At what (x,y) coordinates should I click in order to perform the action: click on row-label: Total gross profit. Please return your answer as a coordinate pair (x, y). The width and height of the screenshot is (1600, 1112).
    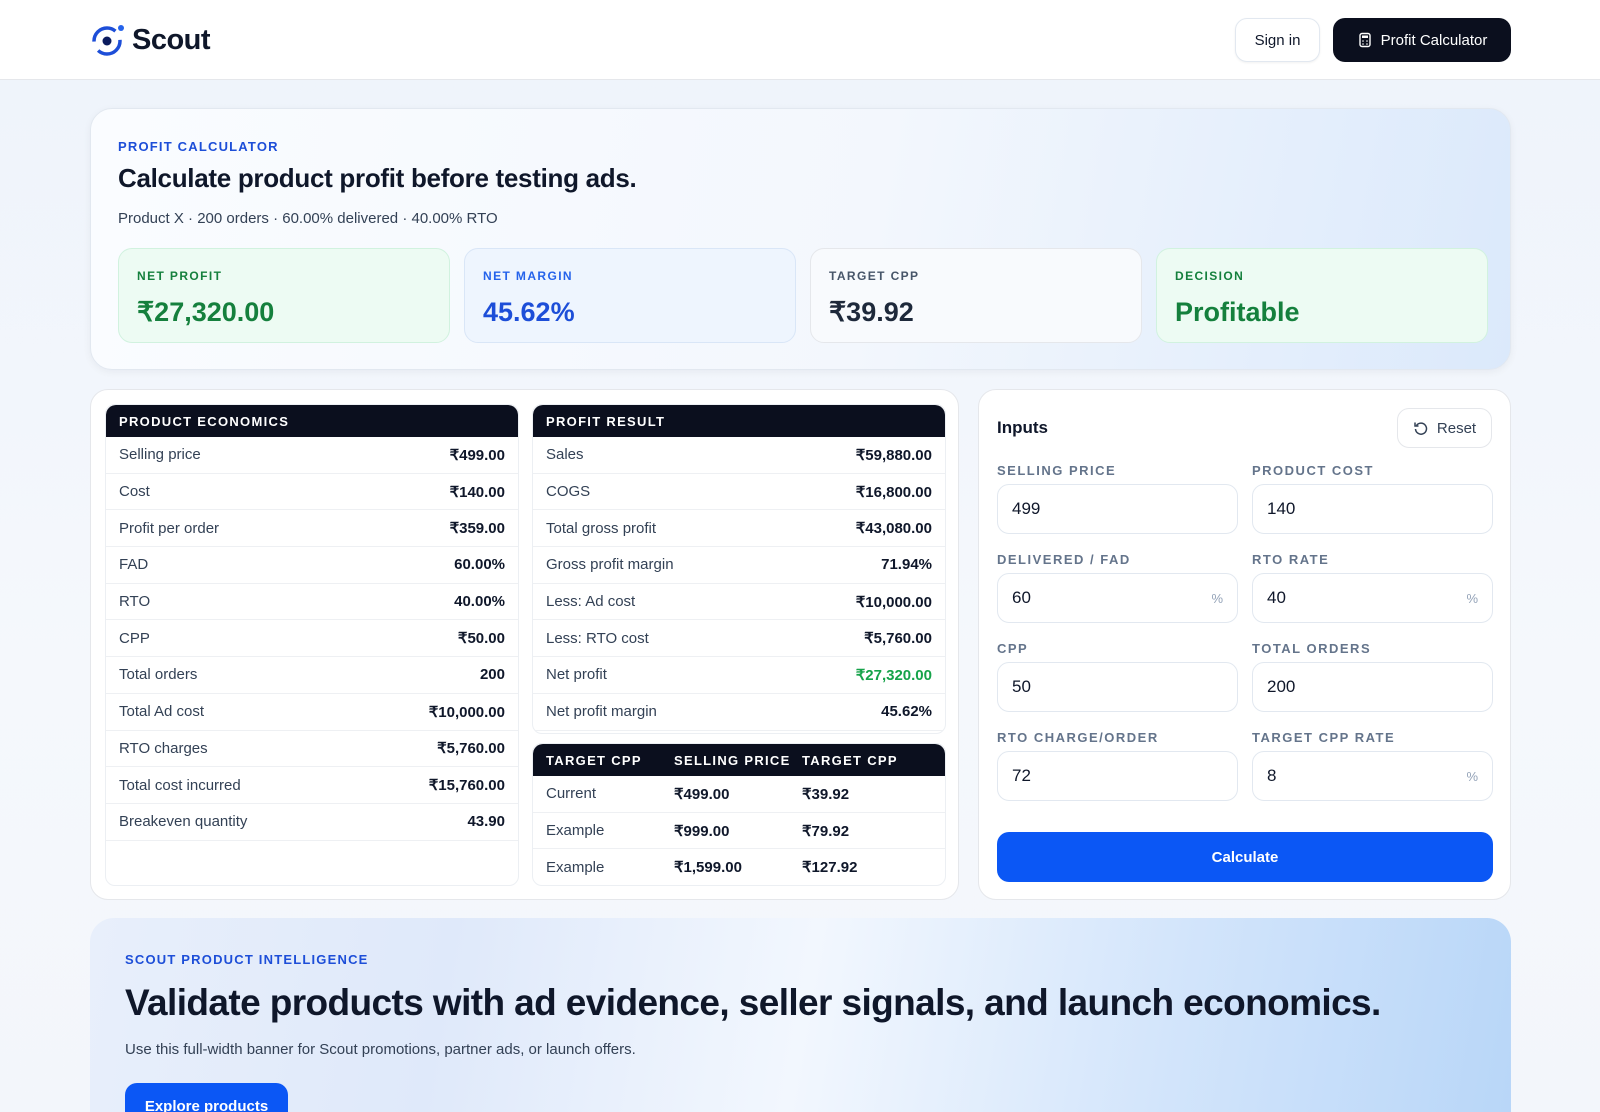
    Looking at the image, I should click on (601, 528).